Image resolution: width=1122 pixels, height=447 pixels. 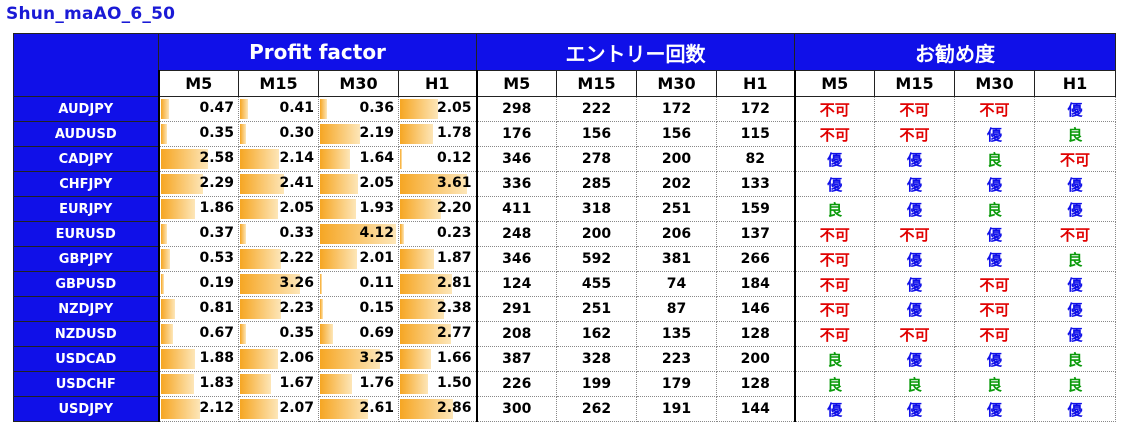 I want to click on entry-count-cell: 291, so click(x=516, y=309).